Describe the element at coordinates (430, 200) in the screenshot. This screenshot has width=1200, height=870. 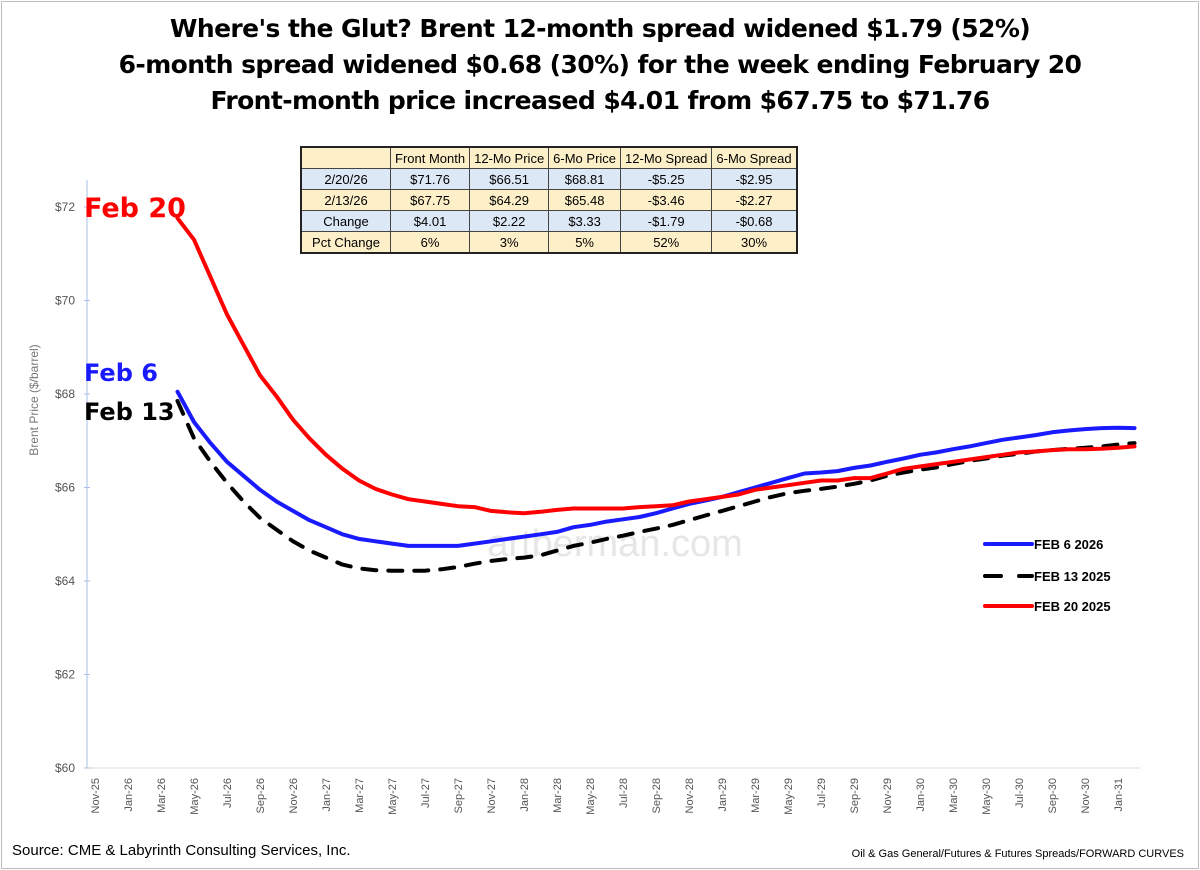
I see `table-cell: $67.75` at that location.